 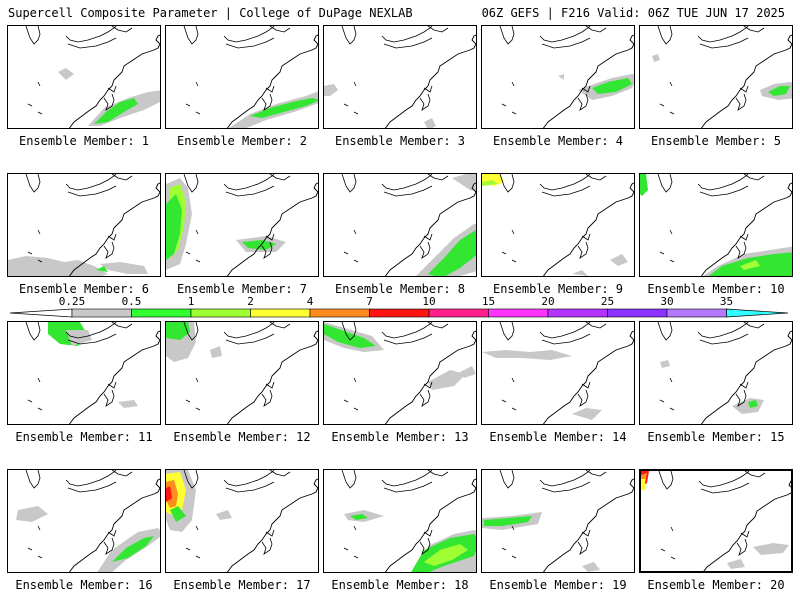 What do you see at coordinates (84, 437) in the screenshot?
I see `ensemble-member-label: Ensemble Member: 11` at bounding box center [84, 437].